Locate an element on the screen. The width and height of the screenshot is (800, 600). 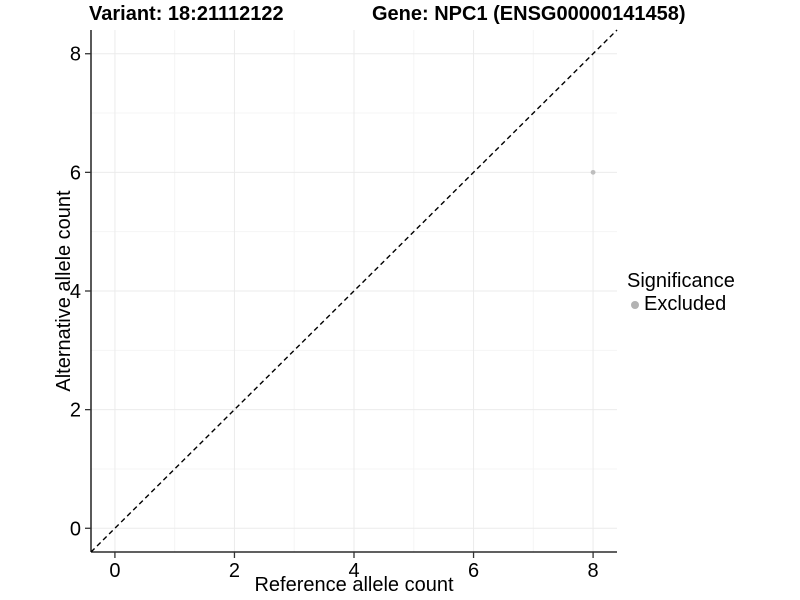
x-tick-label: 2 is located at coordinates (234, 571).